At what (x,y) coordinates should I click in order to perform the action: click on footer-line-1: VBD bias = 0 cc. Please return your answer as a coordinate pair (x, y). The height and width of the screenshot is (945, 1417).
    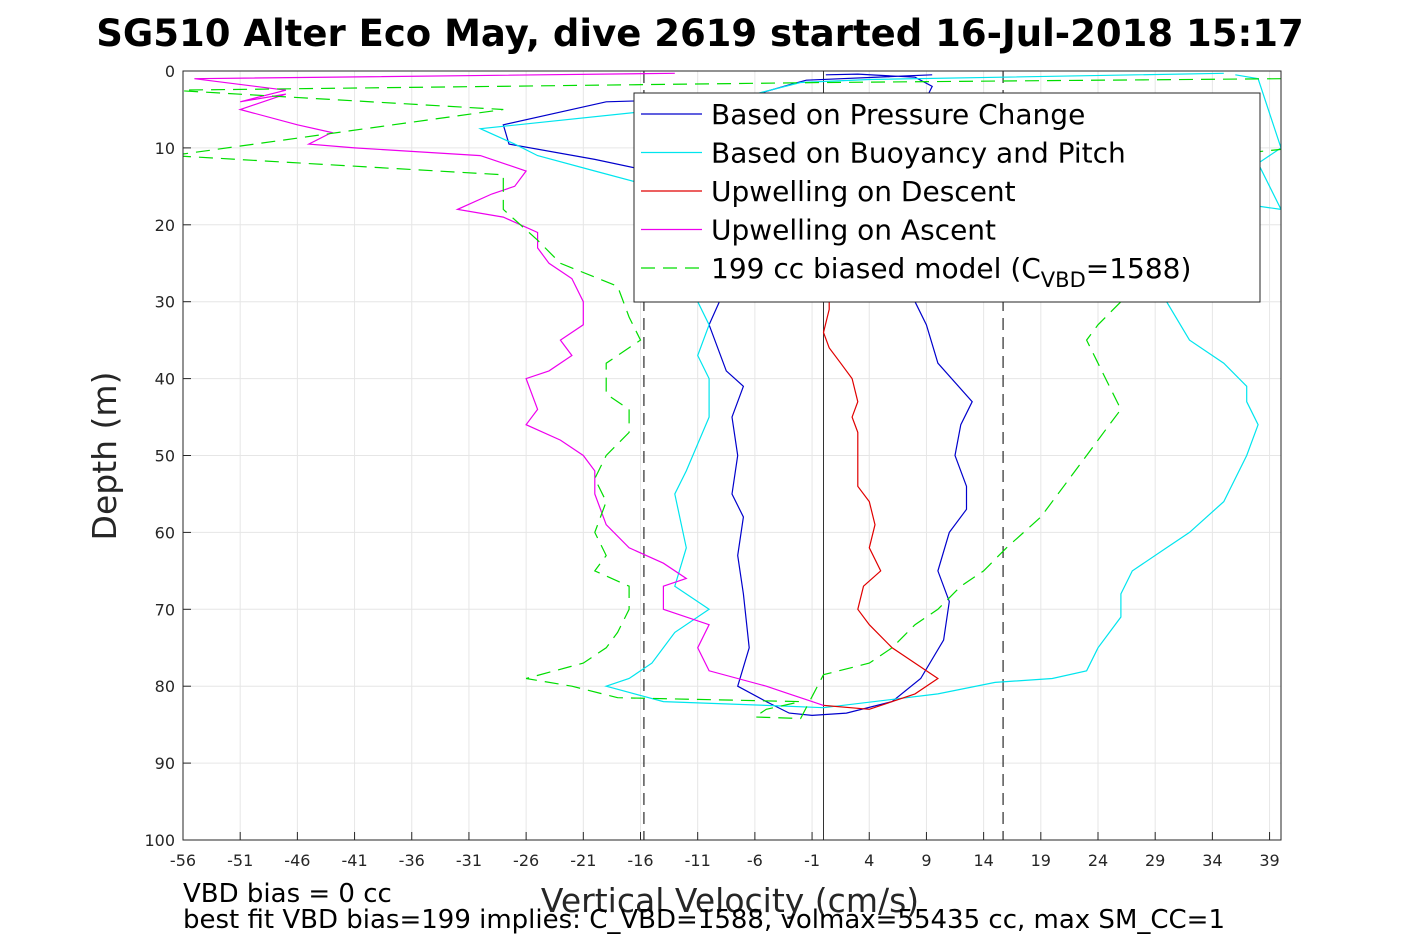
    Looking at the image, I should click on (287, 894).